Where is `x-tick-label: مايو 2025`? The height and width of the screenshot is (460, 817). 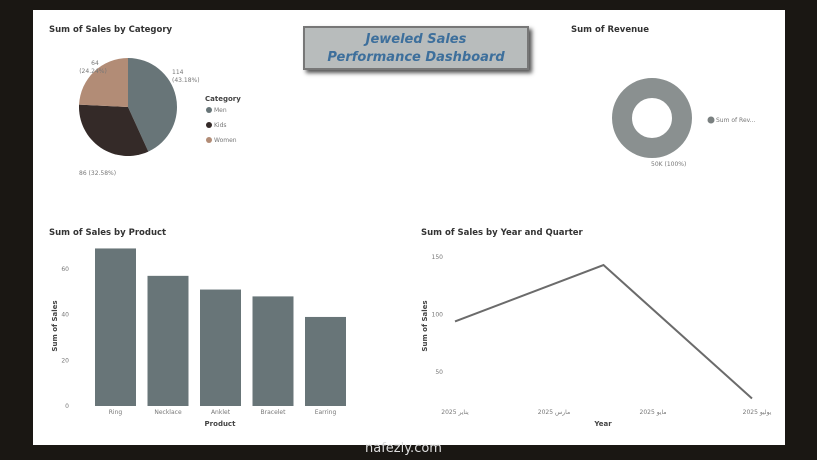 x-tick-label: مايو 2025 is located at coordinates (653, 412).